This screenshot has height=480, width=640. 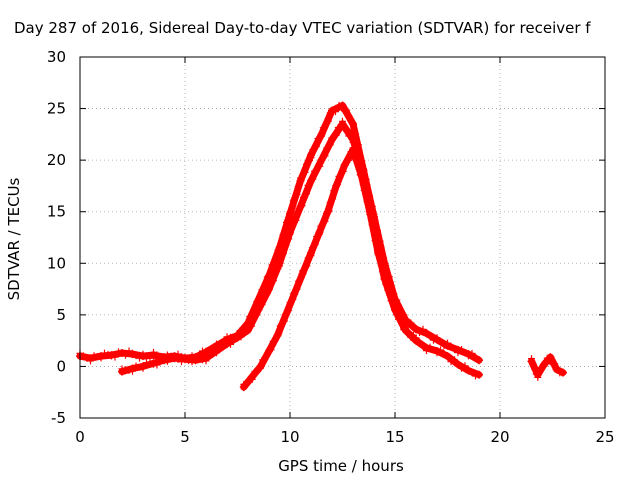 What do you see at coordinates (56, 263) in the screenshot?
I see `y-tick-label: 10` at bounding box center [56, 263].